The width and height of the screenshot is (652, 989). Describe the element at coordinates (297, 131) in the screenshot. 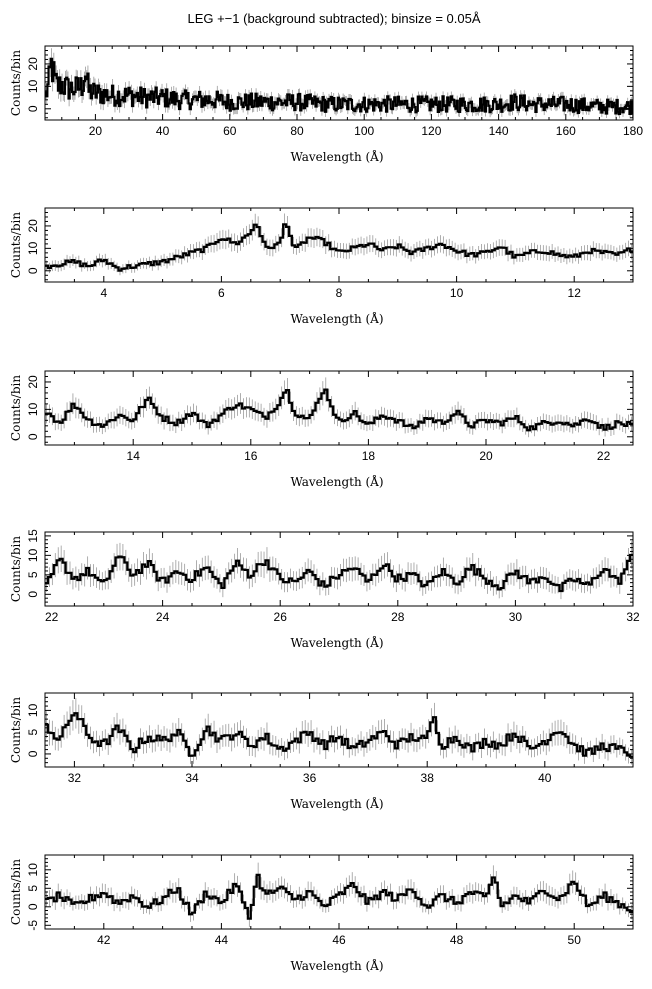

I see `x-tick-label: 80` at that location.